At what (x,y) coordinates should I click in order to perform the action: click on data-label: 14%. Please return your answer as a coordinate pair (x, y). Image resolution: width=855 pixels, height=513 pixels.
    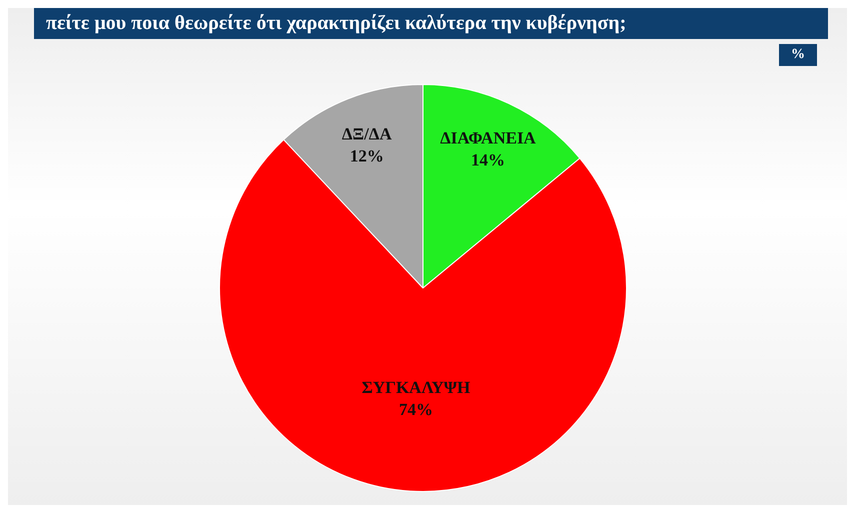
    Looking at the image, I should click on (487, 160).